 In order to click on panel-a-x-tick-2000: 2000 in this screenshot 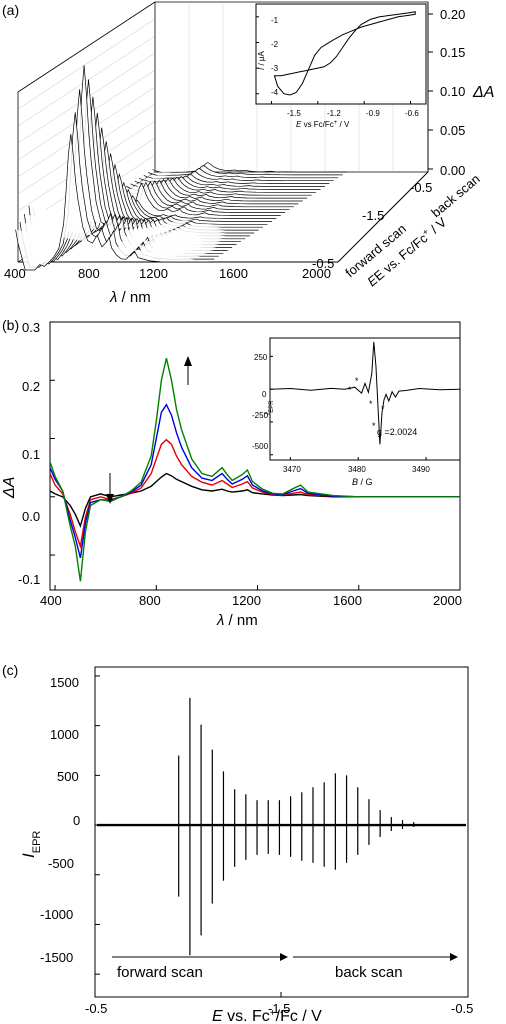, I will do `click(316, 273)`.